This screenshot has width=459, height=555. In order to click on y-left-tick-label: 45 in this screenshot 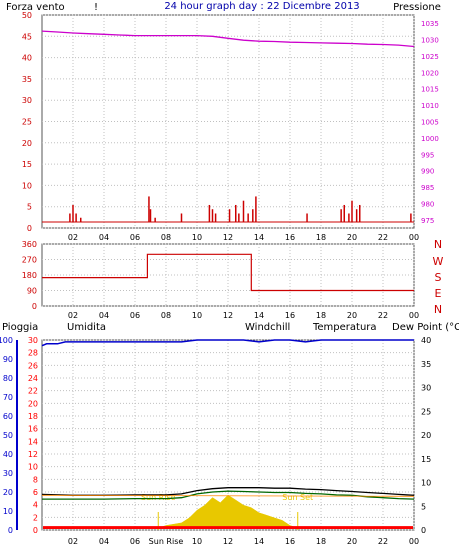, I will do `click(27, 36)`.